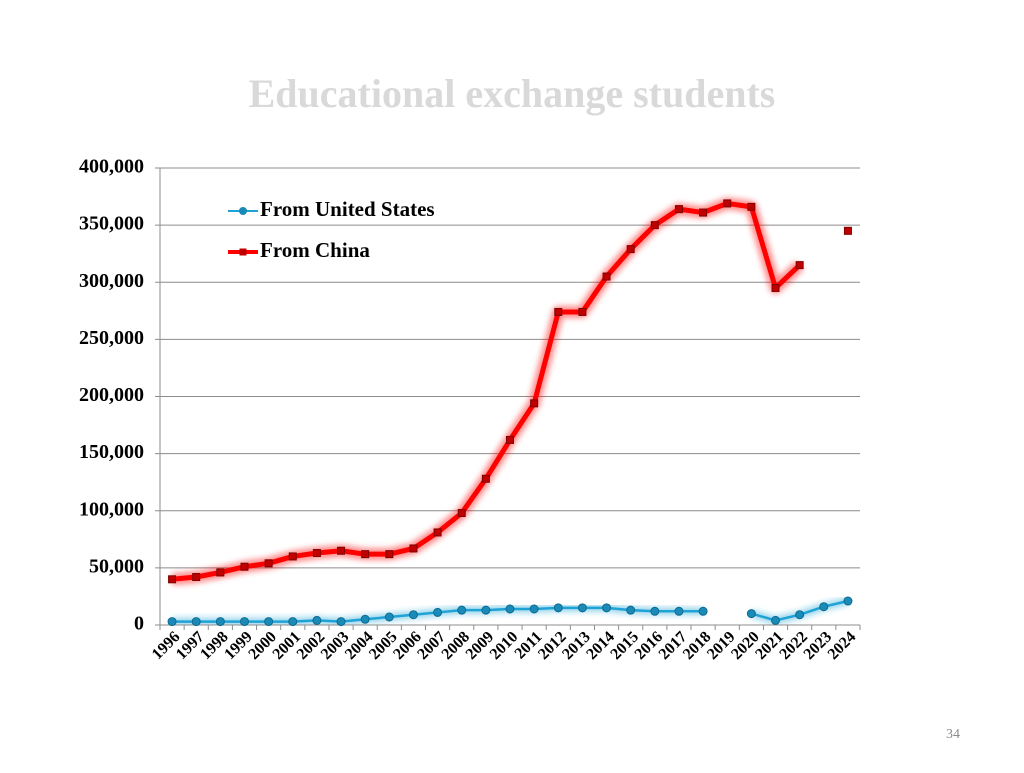 The image size is (1024, 773). I want to click on y-tick-label: 50,000, so click(116, 566).